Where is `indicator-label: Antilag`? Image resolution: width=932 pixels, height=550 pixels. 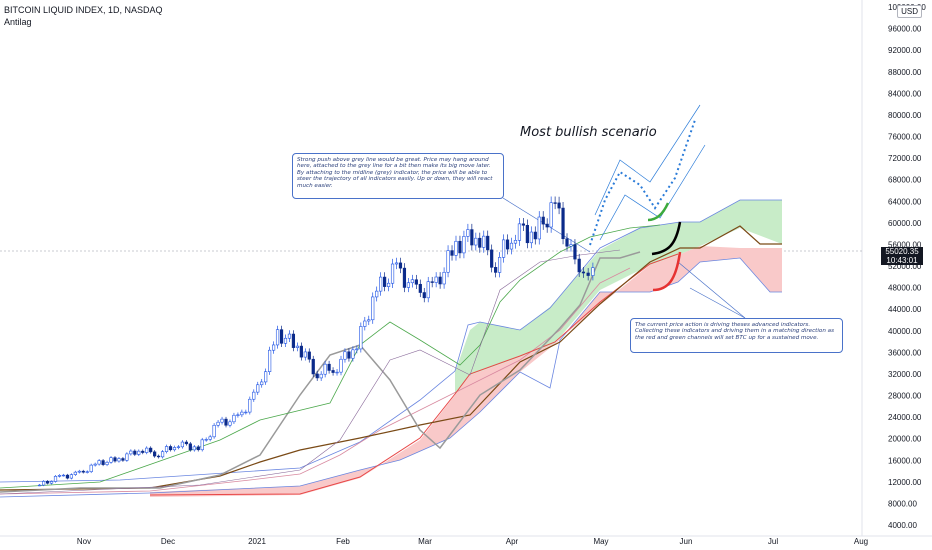 indicator-label: Antilag is located at coordinates (18, 22).